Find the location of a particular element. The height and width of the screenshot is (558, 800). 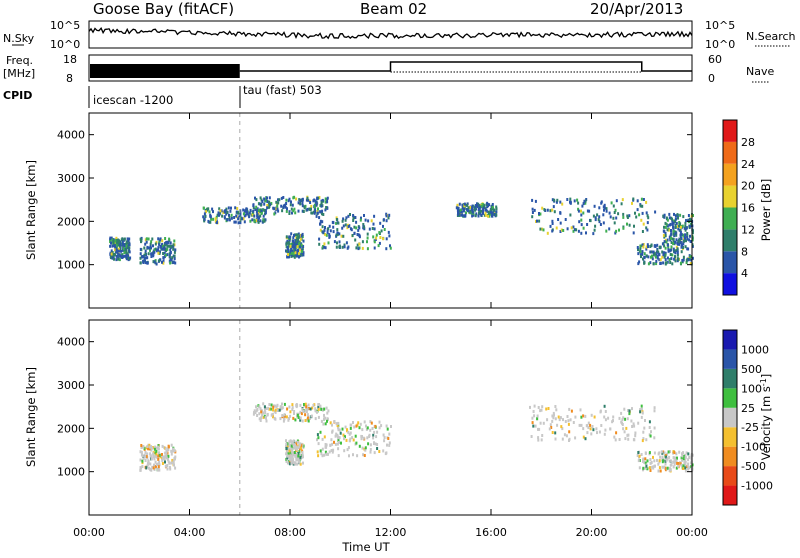

power-colorbar-label: Power [dB] is located at coordinates (766, 210).